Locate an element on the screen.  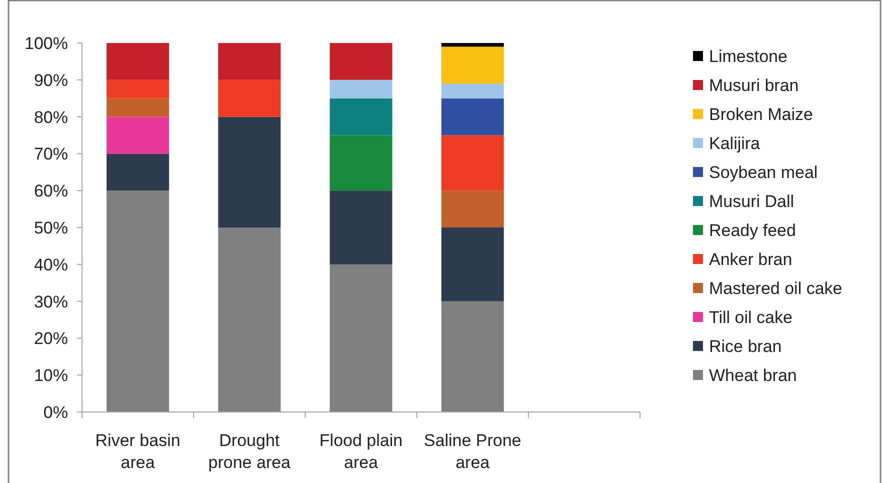
y-tick-label: 0% is located at coordinates (55, 412).